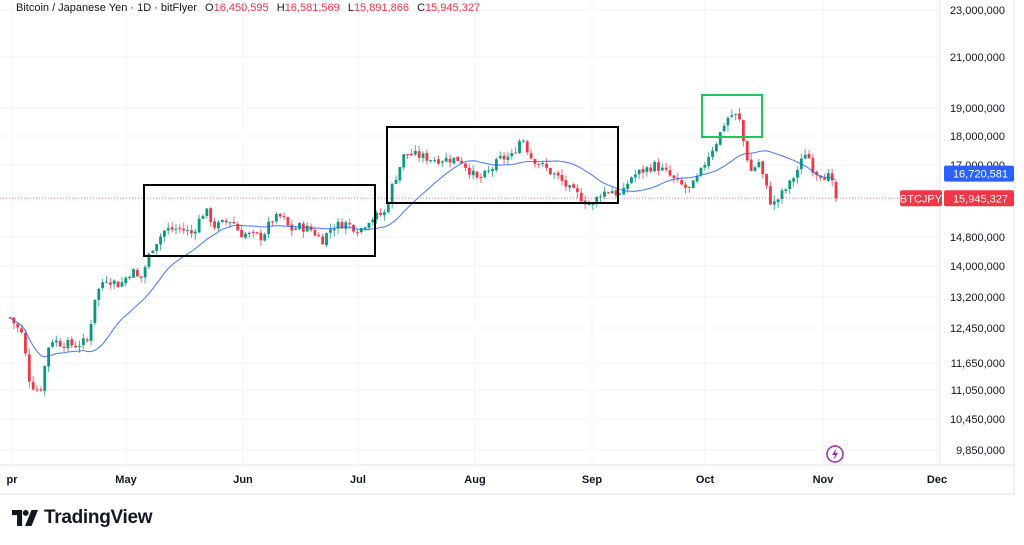  I want to click on consolidation-box-may-jul, so click(259, 220).